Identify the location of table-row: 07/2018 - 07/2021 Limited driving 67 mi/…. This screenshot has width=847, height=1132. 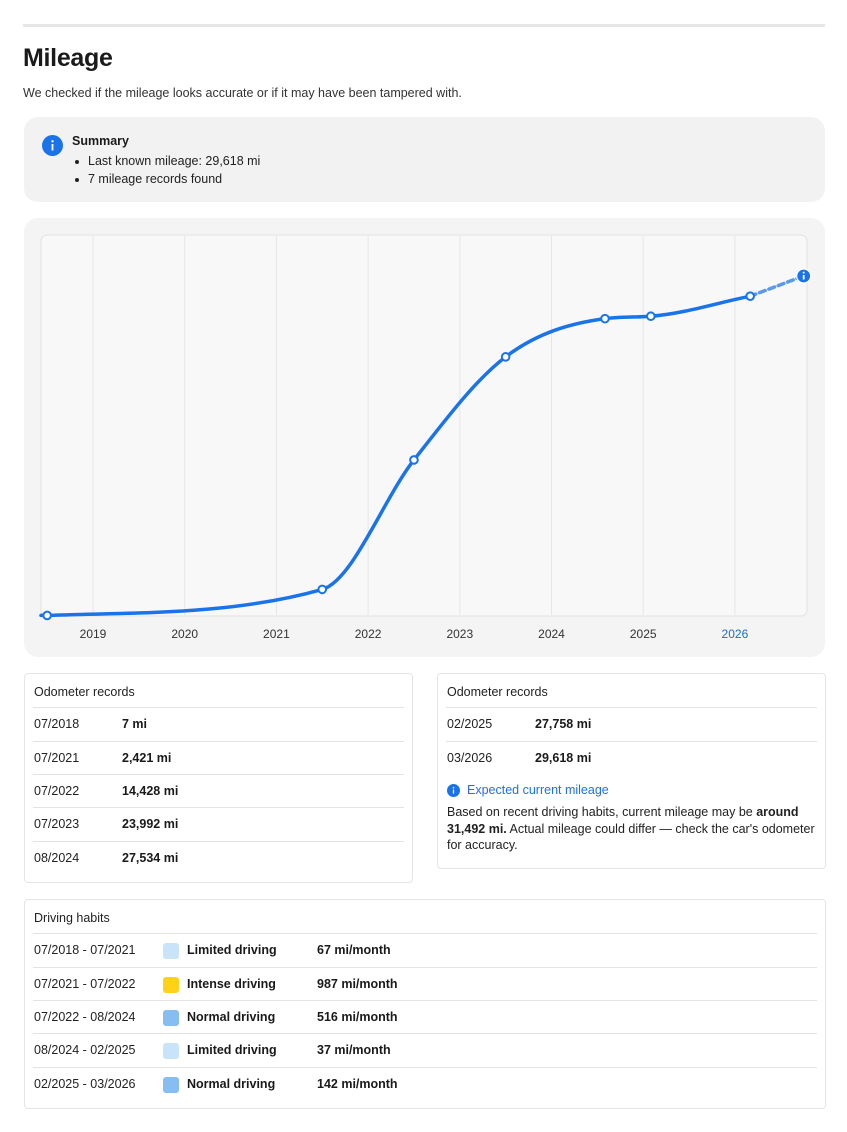
(425, 950).